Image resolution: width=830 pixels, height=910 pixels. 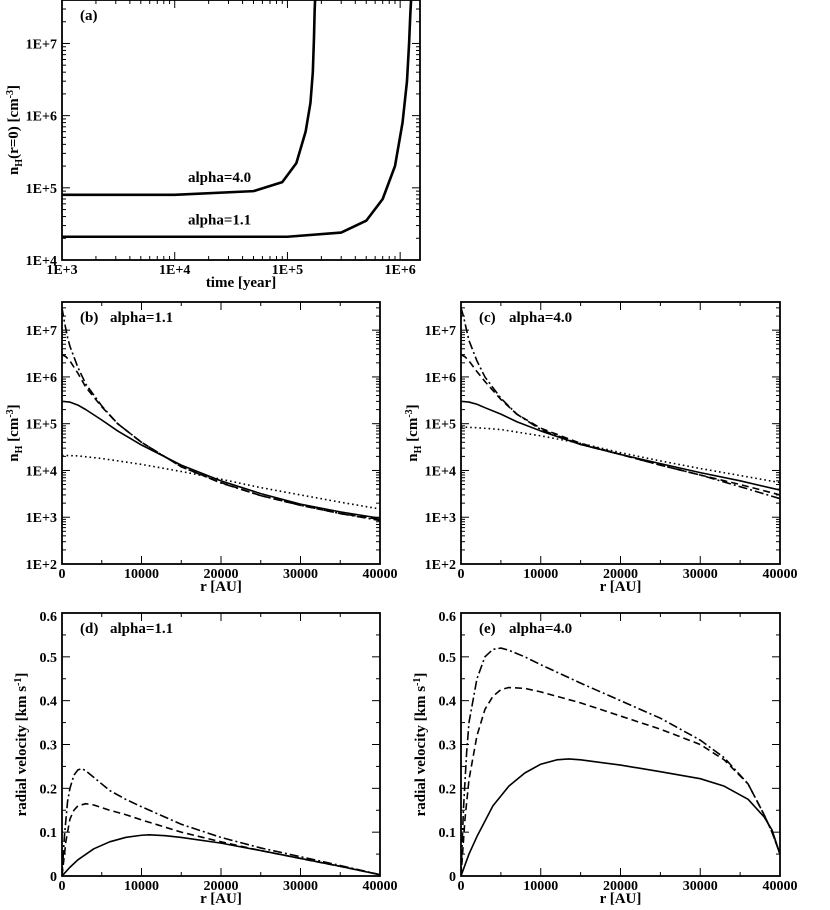 I want to click on x-tick-label: 1E+5, so click(x=287, y=270).